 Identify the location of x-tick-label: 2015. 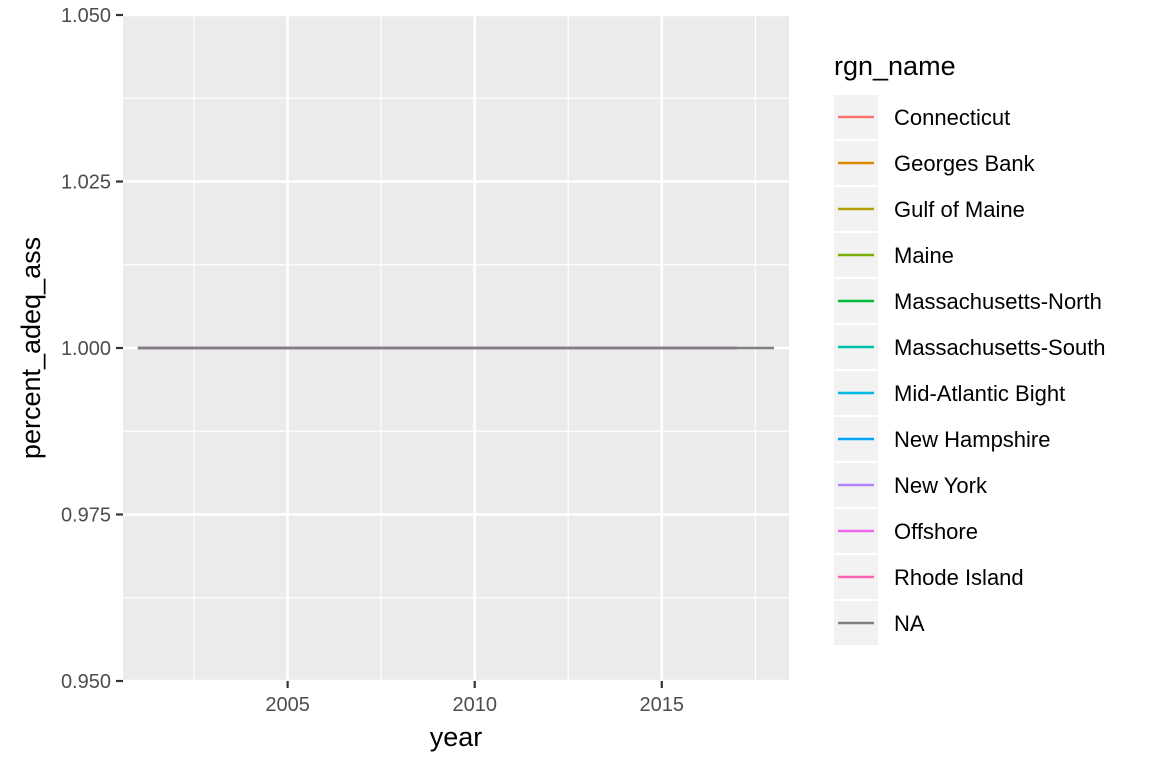
(662, 705).